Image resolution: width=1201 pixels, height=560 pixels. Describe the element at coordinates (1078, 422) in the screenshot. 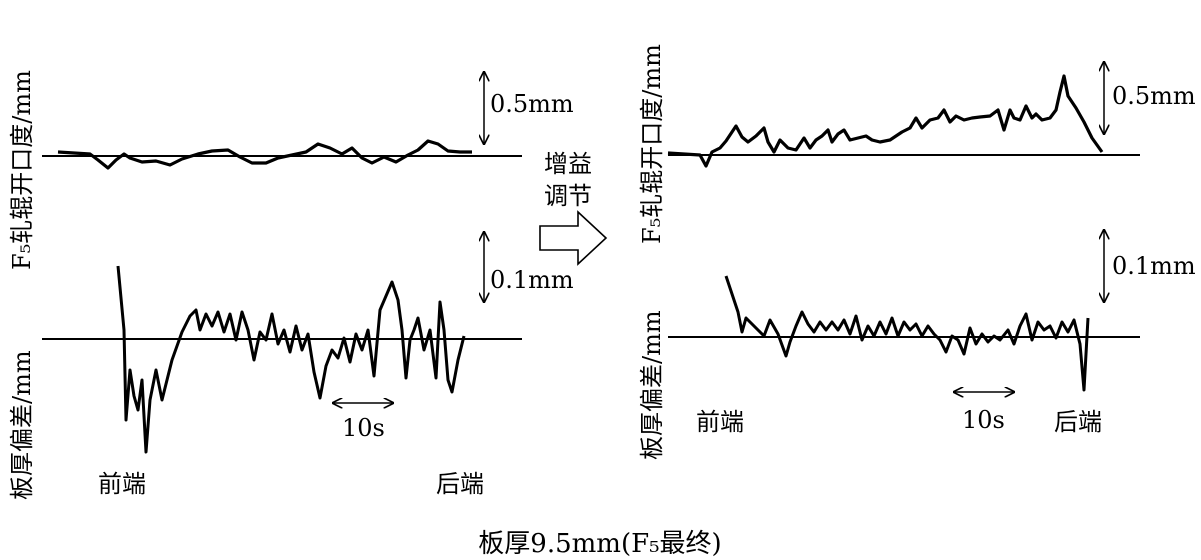

I see `right-rear-end-label: 后端` at that location.